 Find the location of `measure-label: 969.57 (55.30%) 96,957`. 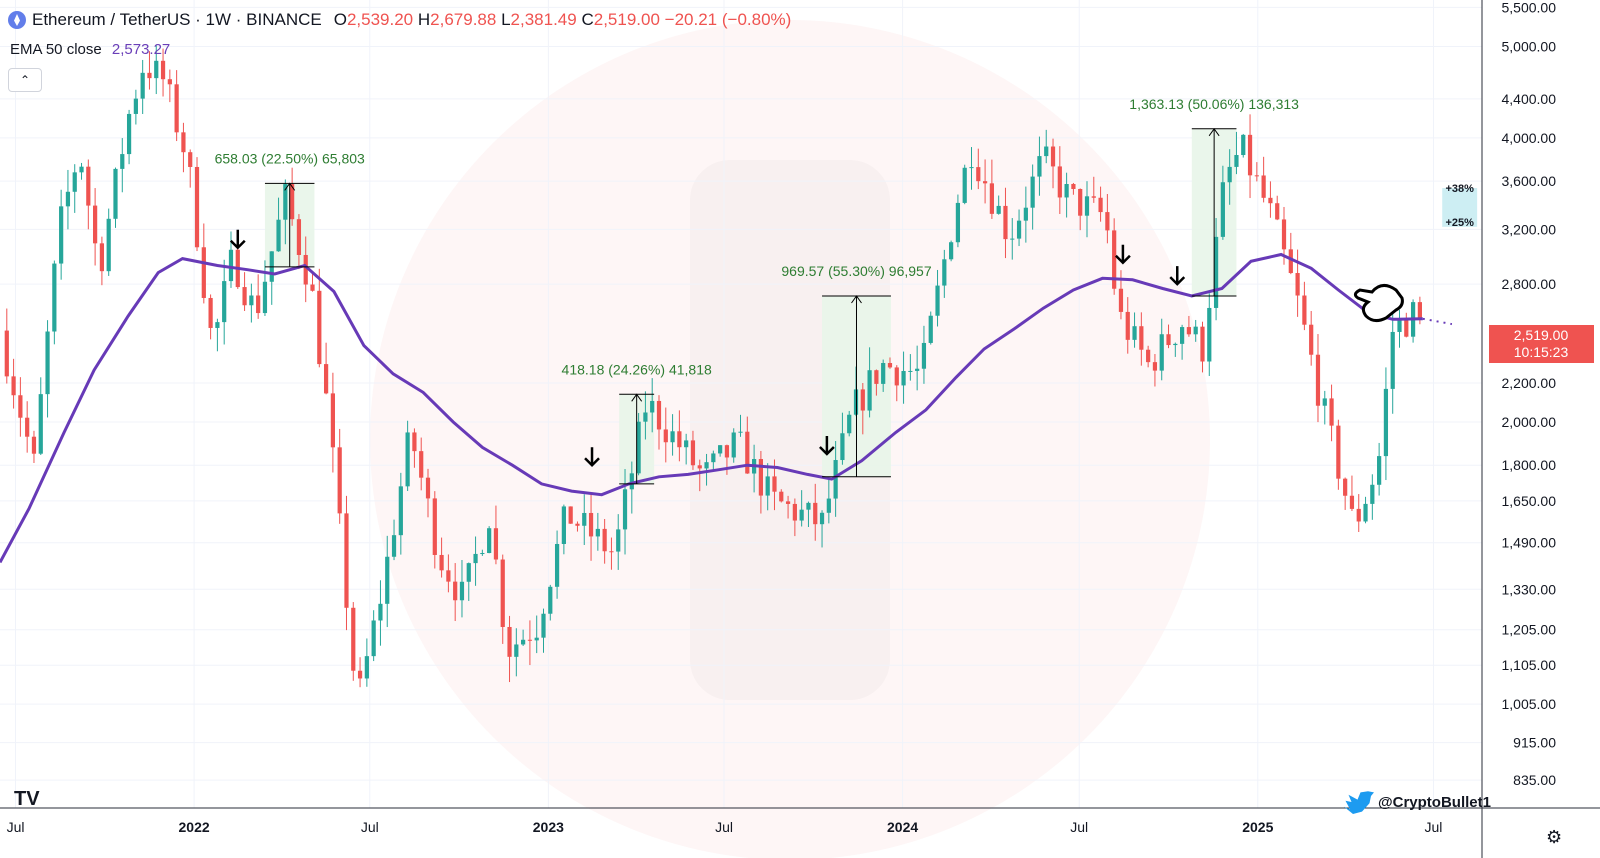

measure-label: 969.57 (55.30%) 96,957 is located at coordinates (856, 271).